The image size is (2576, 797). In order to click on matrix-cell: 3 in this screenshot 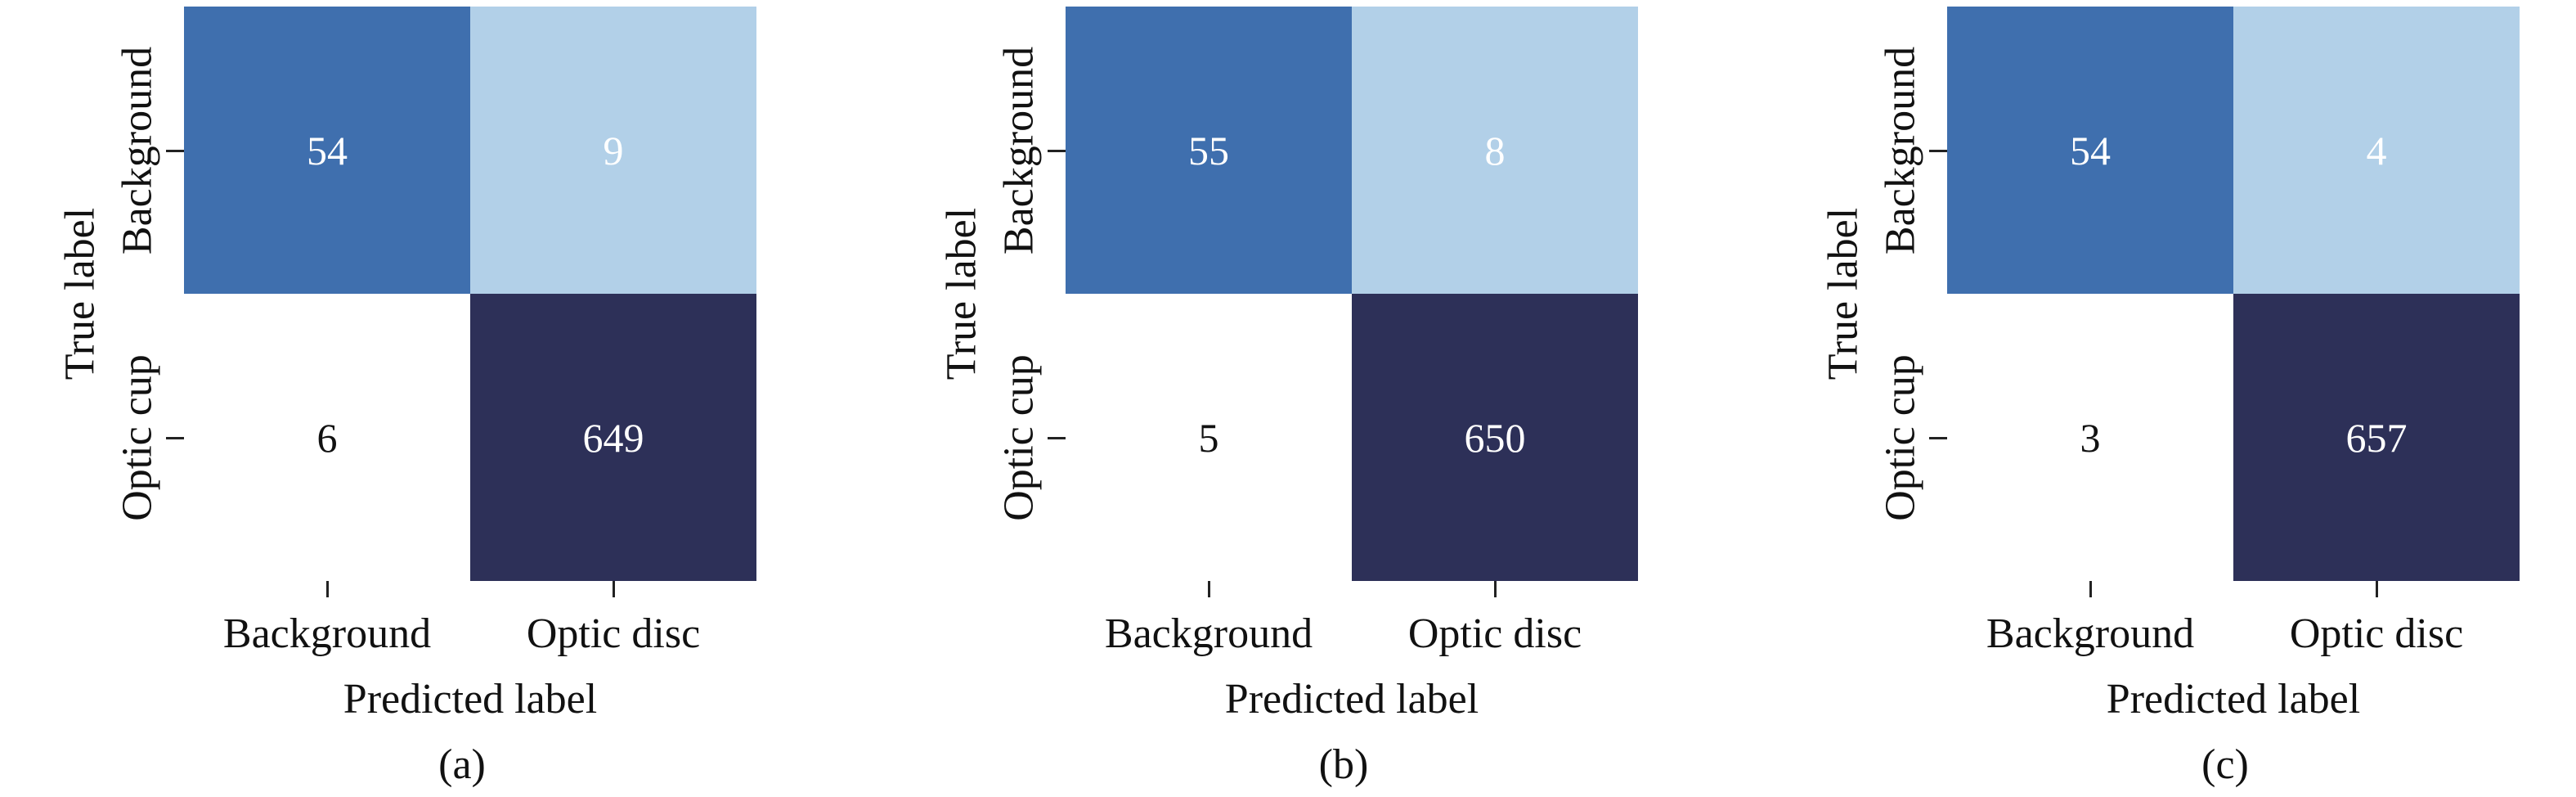, I will do `click(2090, 437)`.